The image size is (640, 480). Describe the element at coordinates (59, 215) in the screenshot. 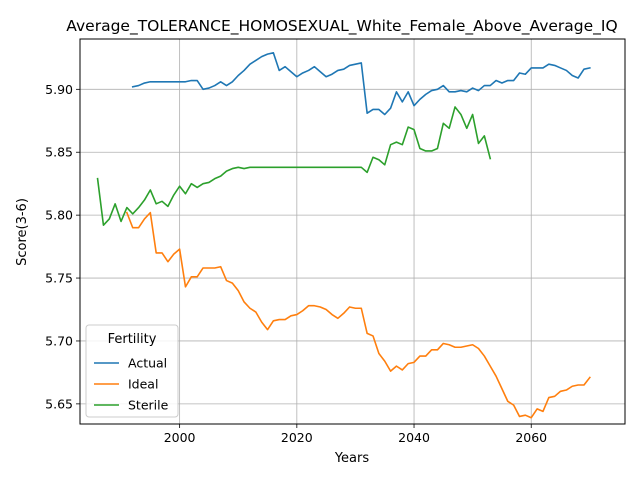

I see `y-tick-label: 5.80` at that location.